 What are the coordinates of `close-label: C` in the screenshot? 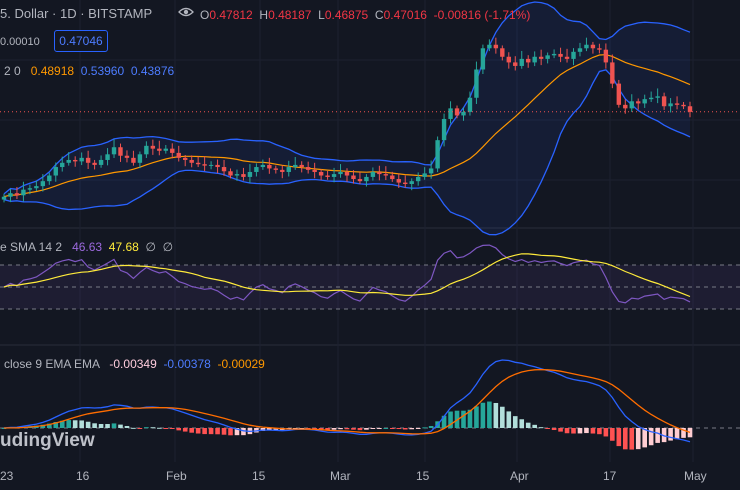 It's located at (379, 15).